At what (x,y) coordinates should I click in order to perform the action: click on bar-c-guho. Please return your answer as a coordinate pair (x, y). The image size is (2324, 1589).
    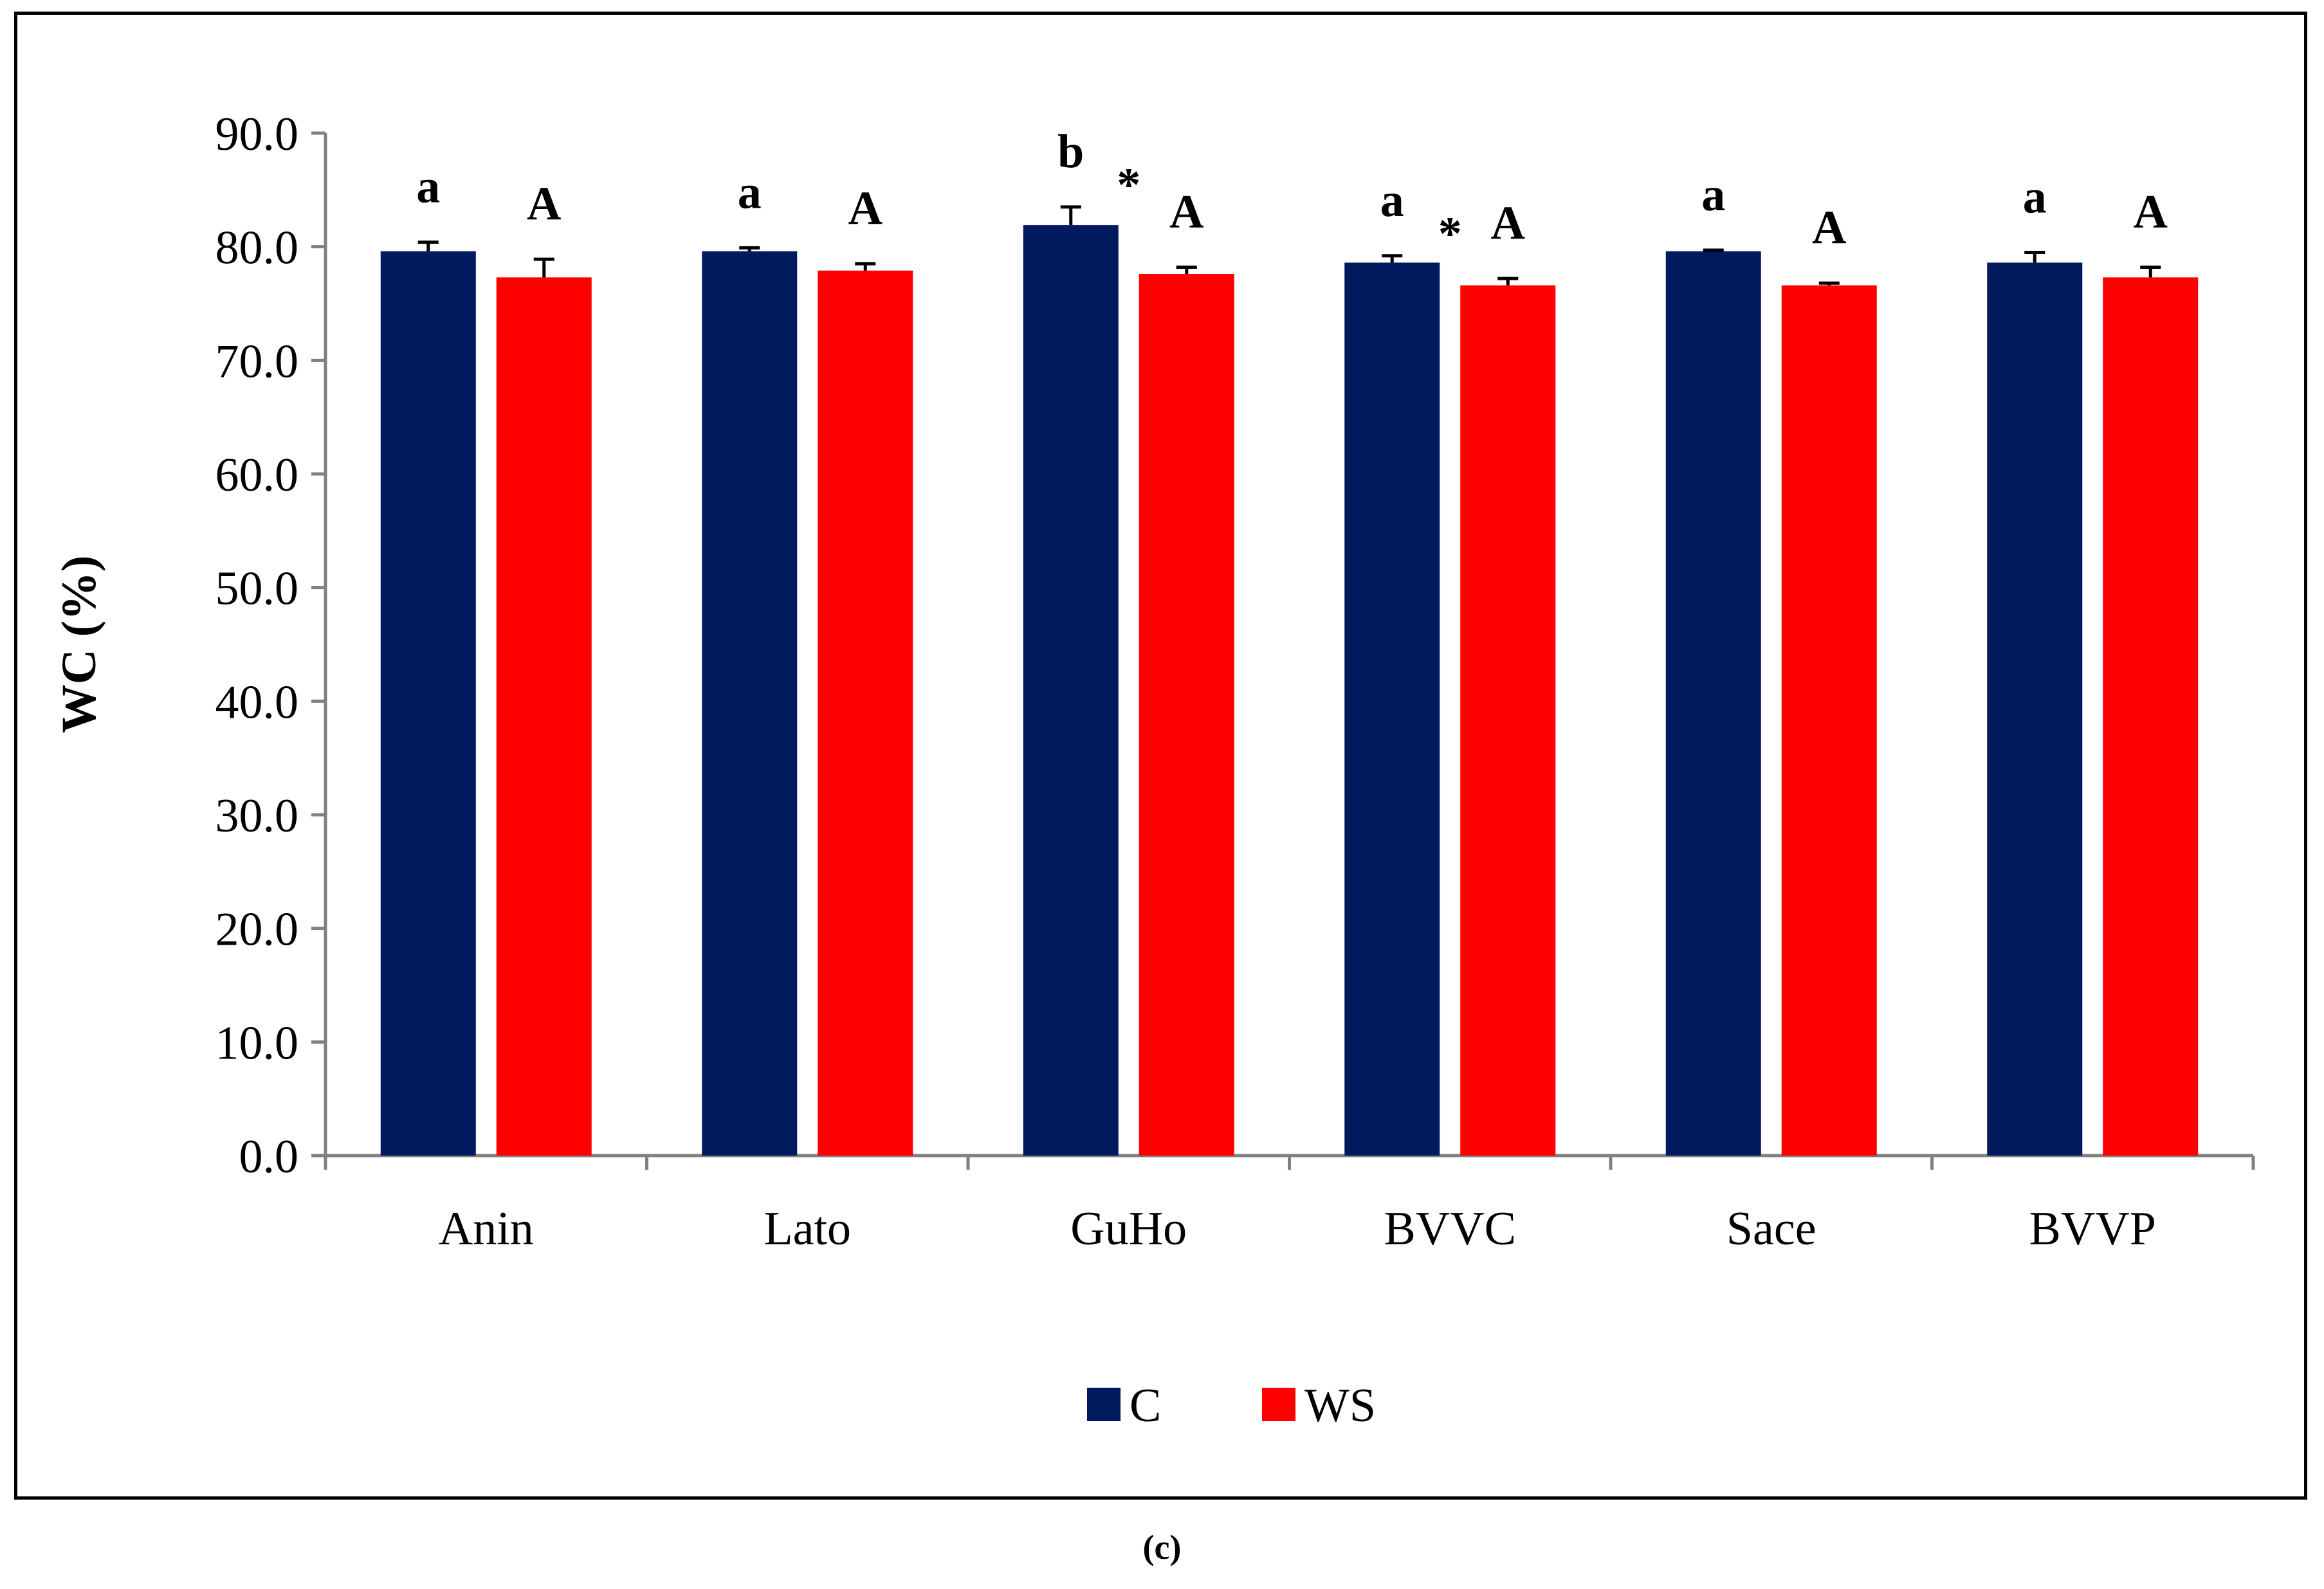
    Looking at the image, I should click on (1071, 690).